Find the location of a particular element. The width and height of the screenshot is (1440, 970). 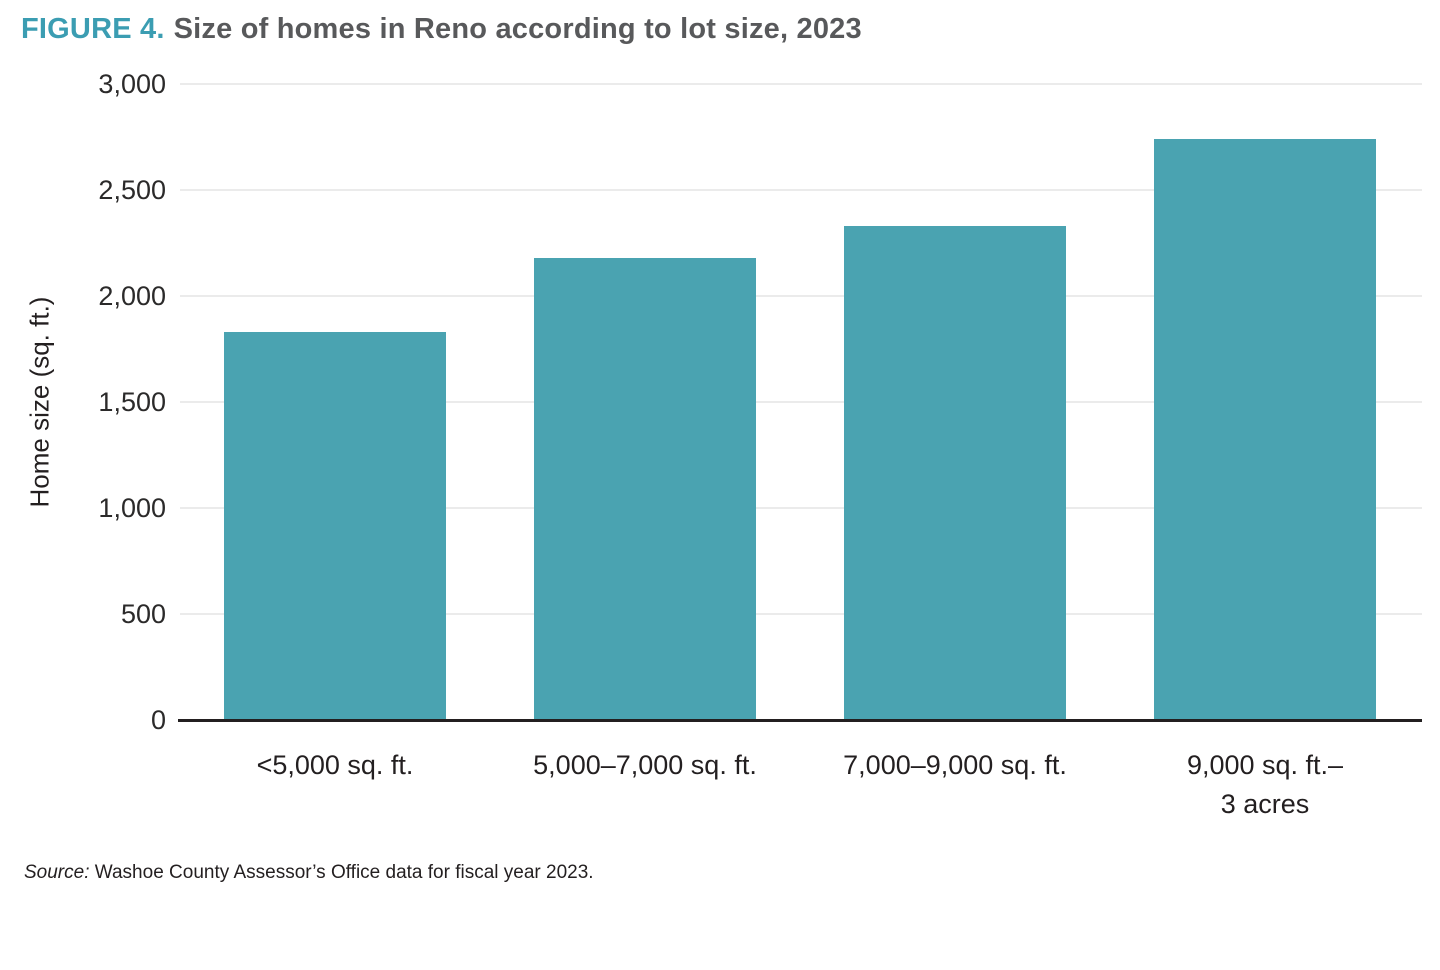

y-tick-label: 0 is located at coordinates (158, 720).